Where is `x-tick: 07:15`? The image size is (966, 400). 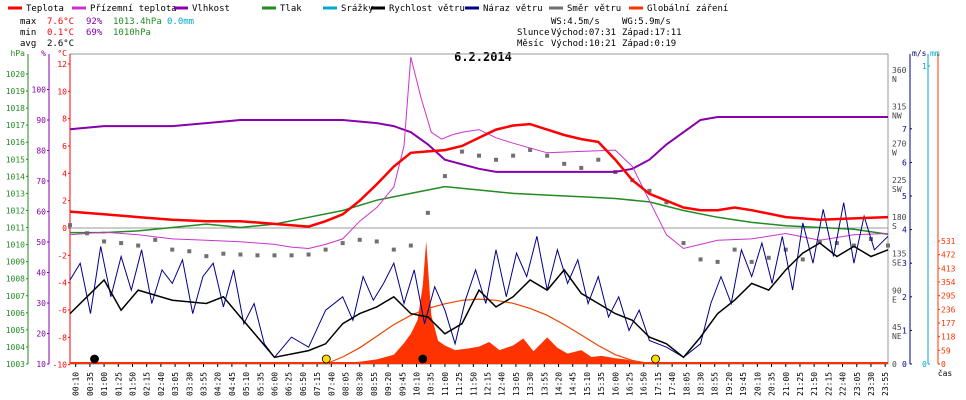
x-tick: 07:15 is located at coordinates (317, 384).